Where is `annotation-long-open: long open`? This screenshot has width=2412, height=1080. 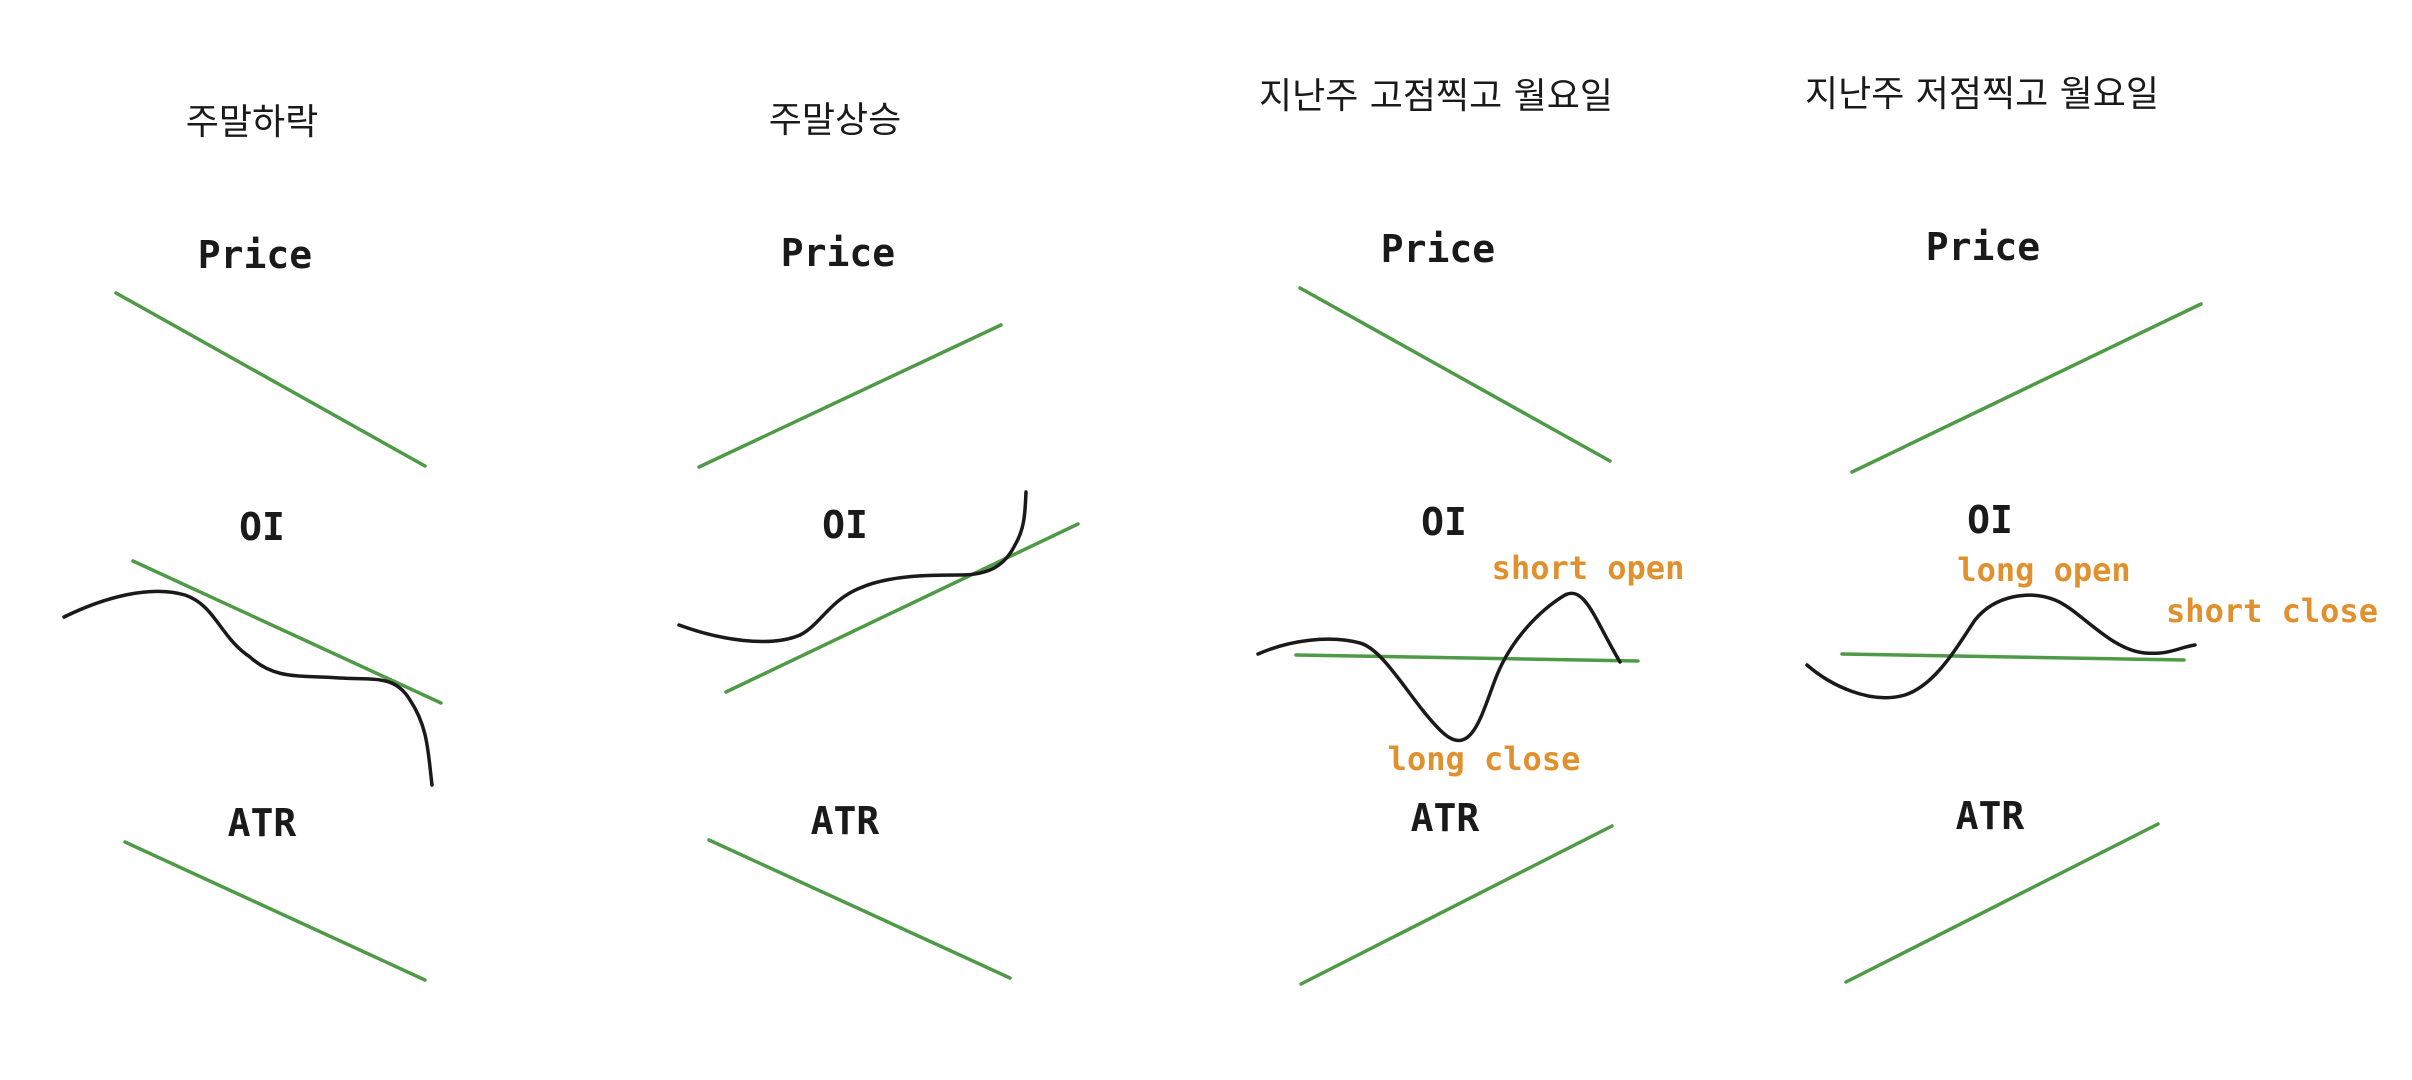 annotation-long-open: long open is located at coordinates (2043, 570).